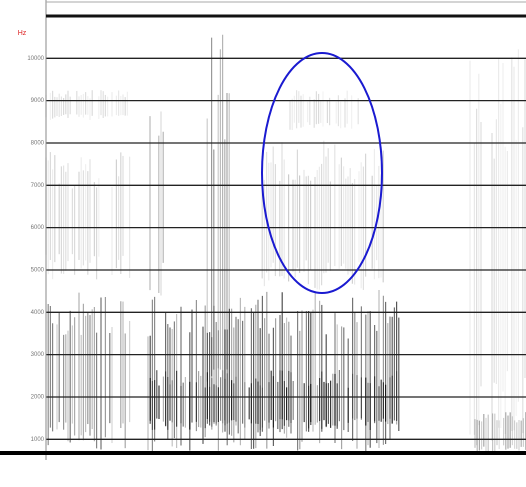 Image resolution: width=526 pixels, height=487 pixels. Describe the element at coordinates (35, 59) in the screenshot. I see `y-tick-label: 10000` at that location.